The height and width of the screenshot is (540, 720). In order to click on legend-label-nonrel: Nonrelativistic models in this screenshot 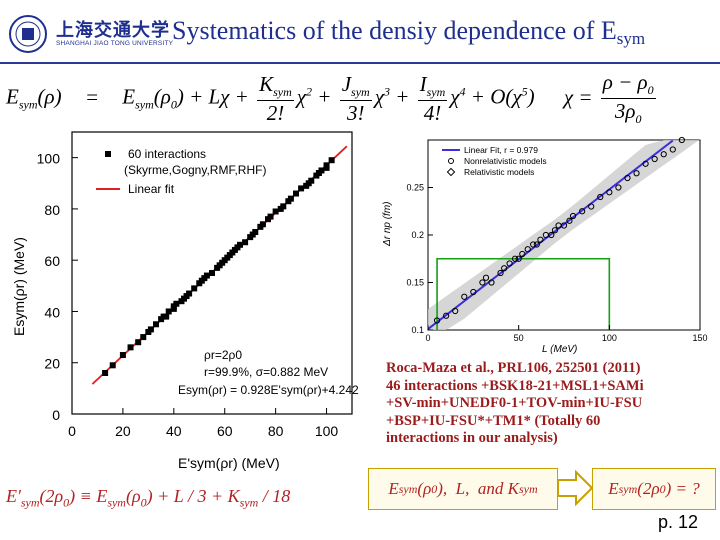, I will do `click(505, 161)`.